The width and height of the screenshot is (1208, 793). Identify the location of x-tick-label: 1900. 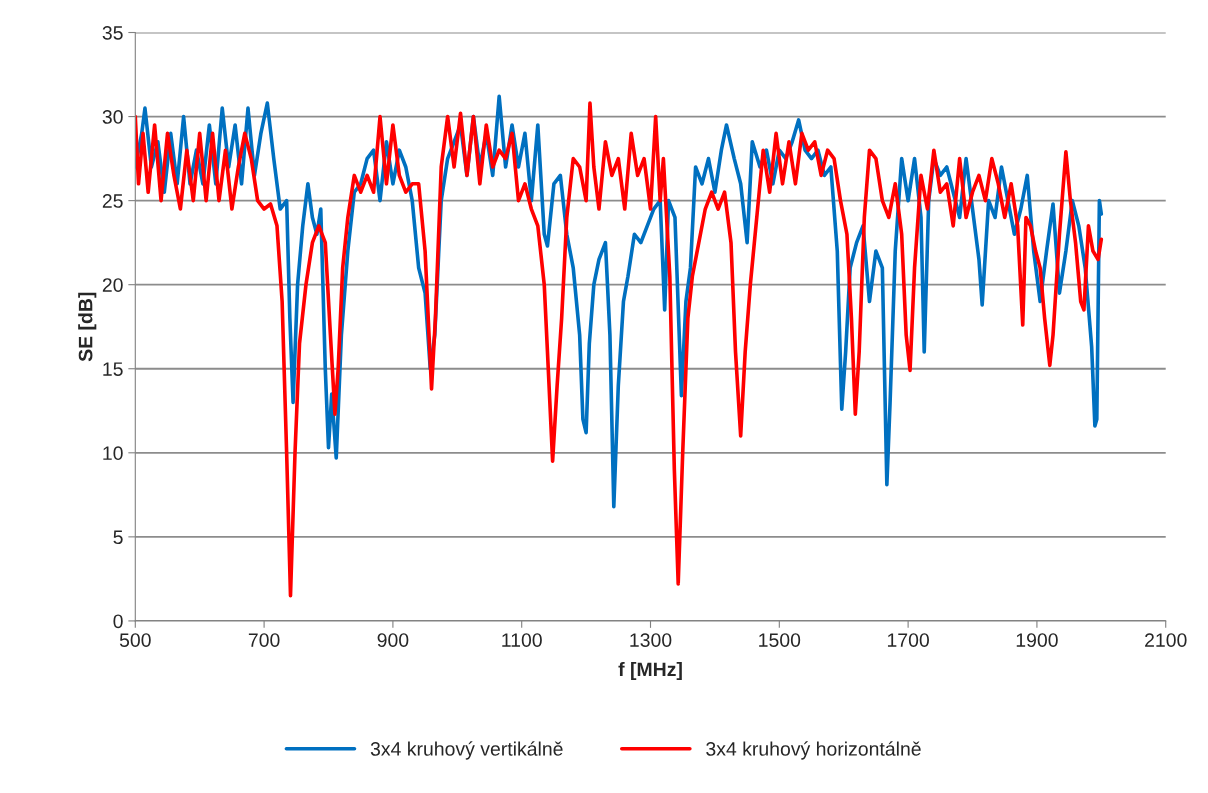
(1037, 640).